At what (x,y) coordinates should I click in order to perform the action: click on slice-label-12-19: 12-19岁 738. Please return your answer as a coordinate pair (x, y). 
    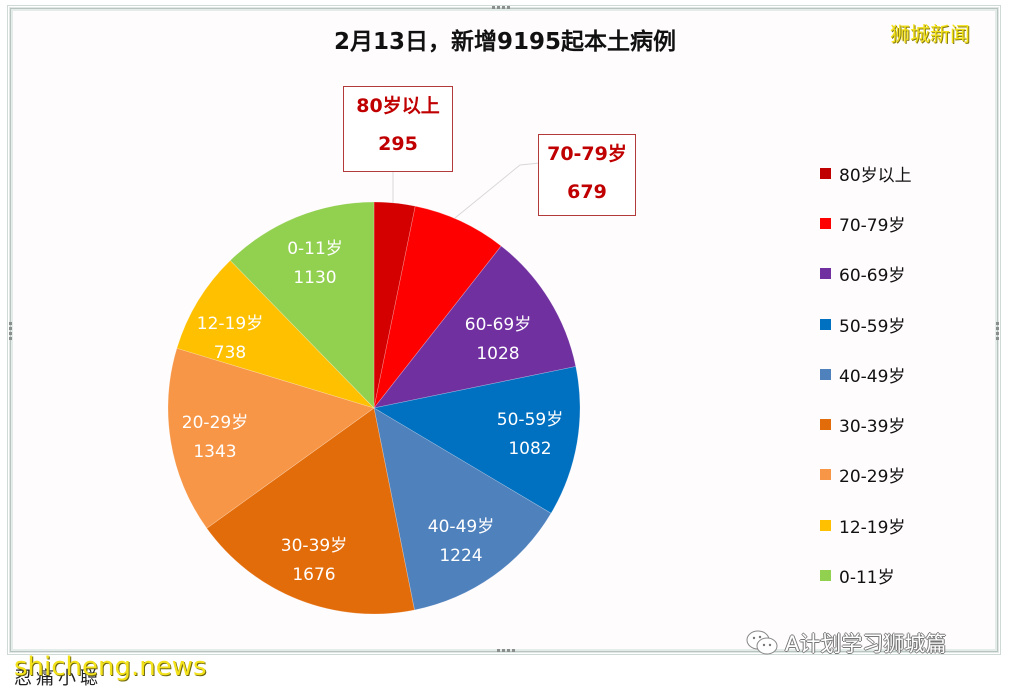
    Looking at the image, I should click on (230, 338).